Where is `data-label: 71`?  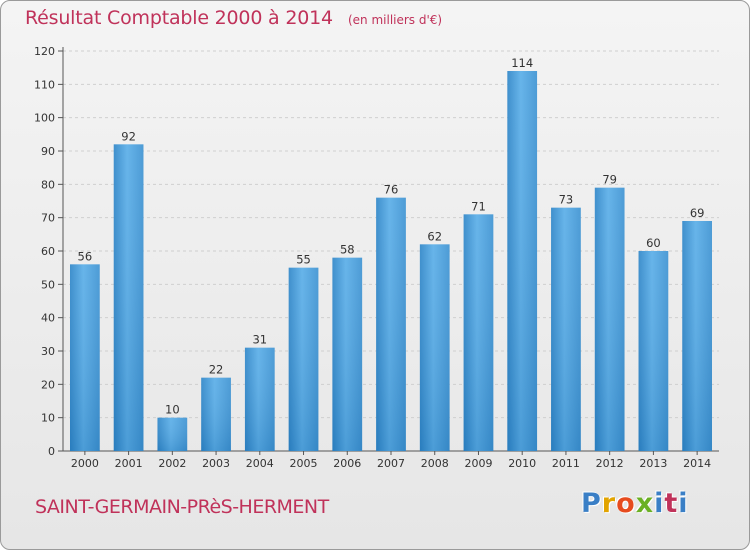
data-label: 71 is located at coordinates (478, 206).